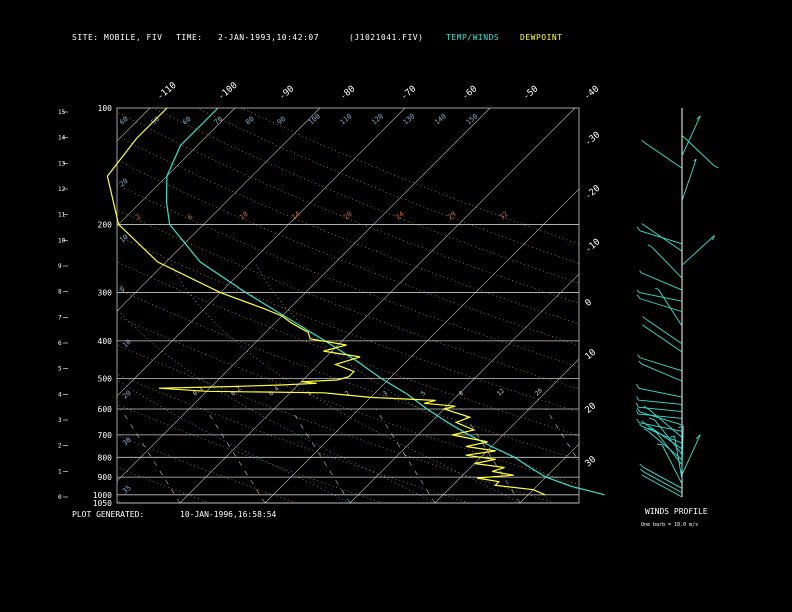  What do you see at coordinates (274, 391) in the screenshot?
I see `mixing-bottom-label: 0.4` at bounding box center [274, 391].